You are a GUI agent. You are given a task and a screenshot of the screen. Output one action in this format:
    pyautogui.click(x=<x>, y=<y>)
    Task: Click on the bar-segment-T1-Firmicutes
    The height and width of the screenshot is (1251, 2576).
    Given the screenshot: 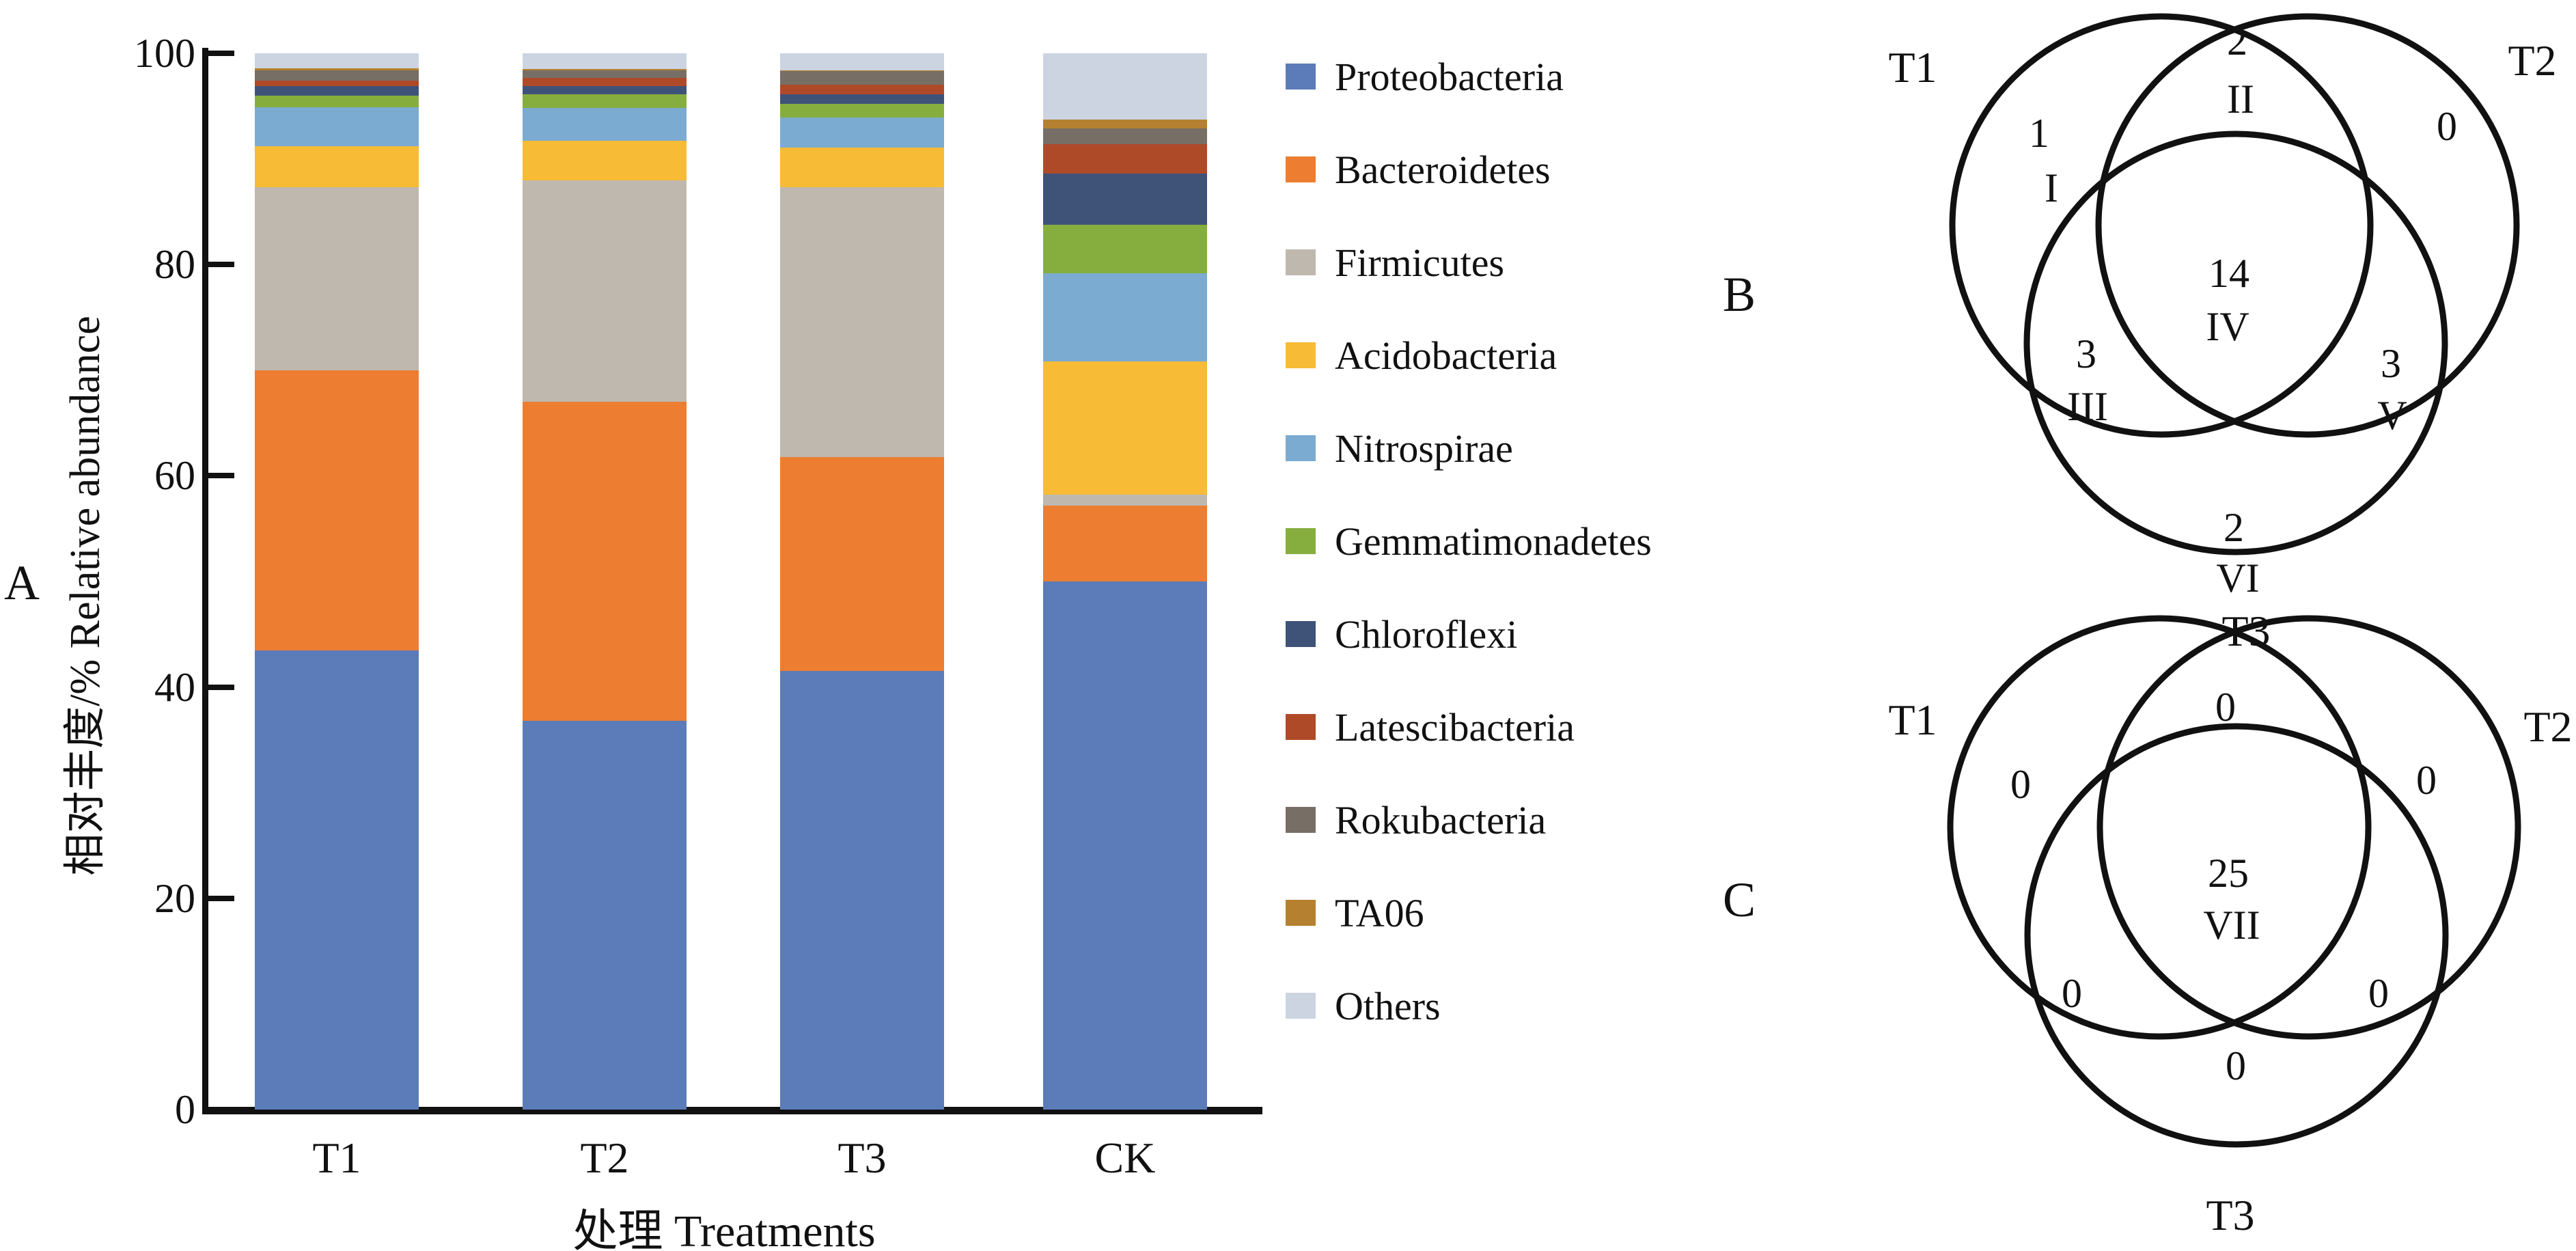 What is the action you would take?
    pyautogui.click(x=337, y=278)
    